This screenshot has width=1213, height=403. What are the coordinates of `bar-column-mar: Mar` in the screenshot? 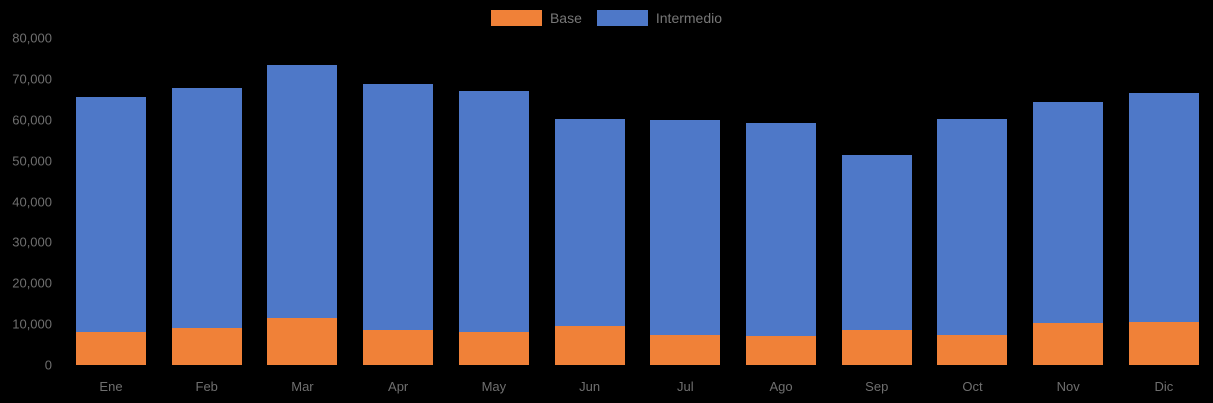 It's located at (302, 216).